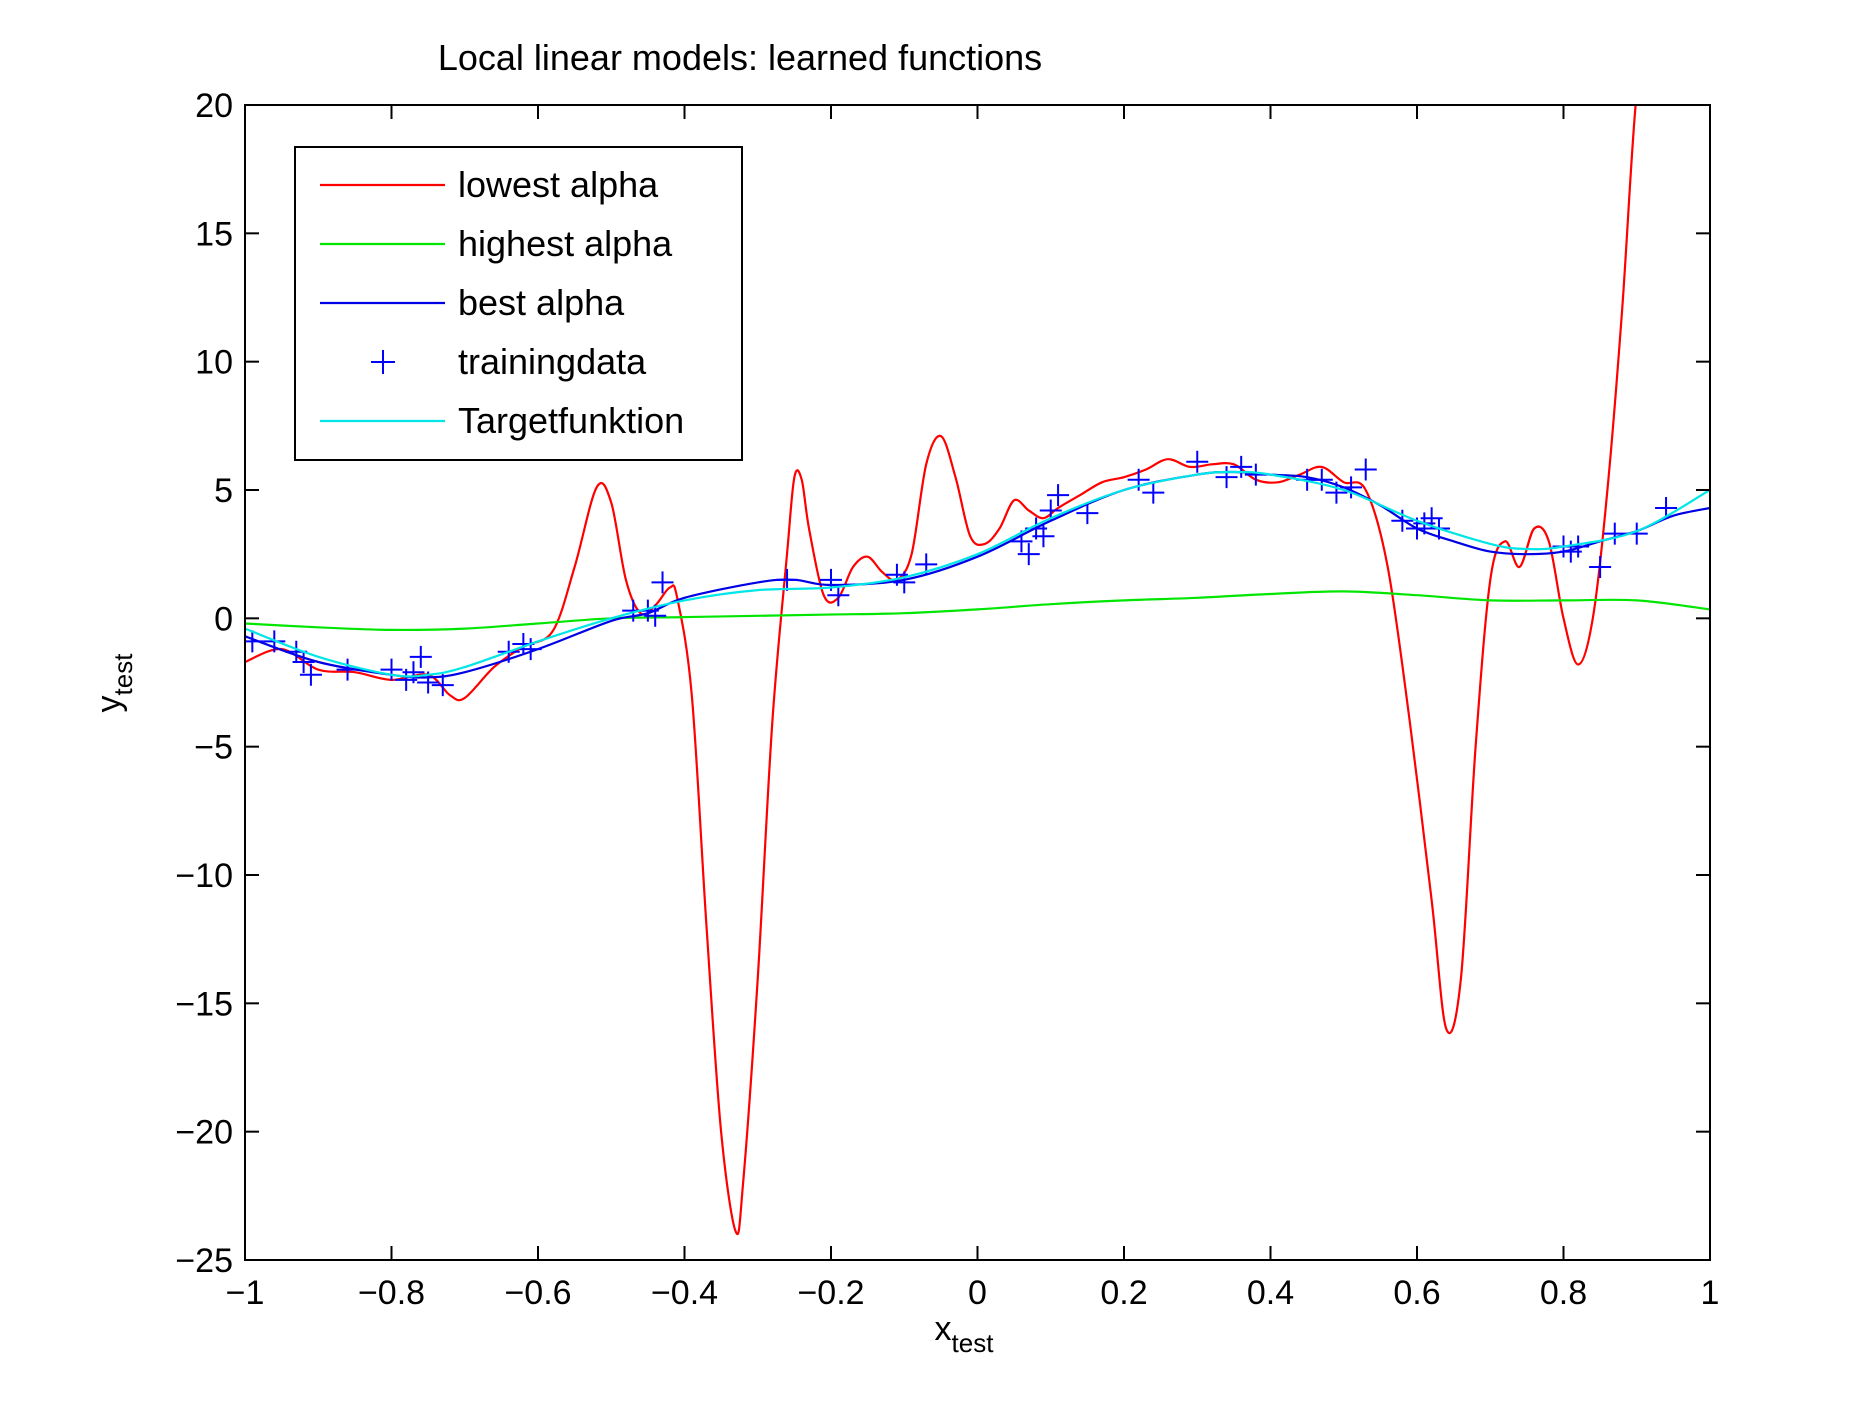 This screenshot has height=1404, width=1867. I want to click on y-axis-label: ytest, so click(114, 683).